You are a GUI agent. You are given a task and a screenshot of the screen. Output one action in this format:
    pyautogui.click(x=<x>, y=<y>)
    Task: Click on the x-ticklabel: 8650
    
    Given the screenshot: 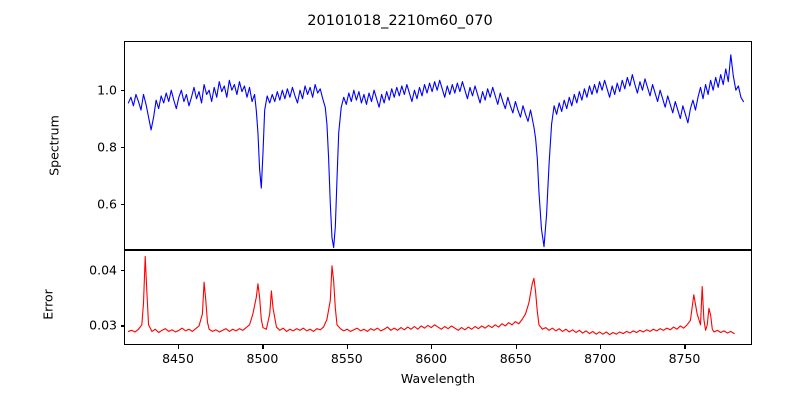 What is the action you would take?
    pyautogui.click(x=515, y=358)
    